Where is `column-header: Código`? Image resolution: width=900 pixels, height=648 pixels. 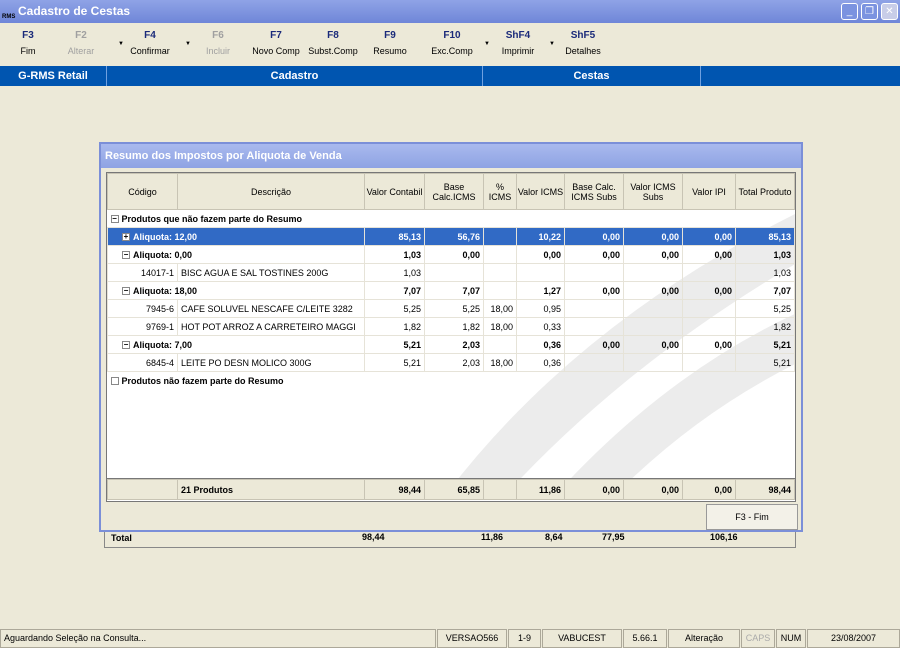
column-header: Código is located at coordinates (142, 191).